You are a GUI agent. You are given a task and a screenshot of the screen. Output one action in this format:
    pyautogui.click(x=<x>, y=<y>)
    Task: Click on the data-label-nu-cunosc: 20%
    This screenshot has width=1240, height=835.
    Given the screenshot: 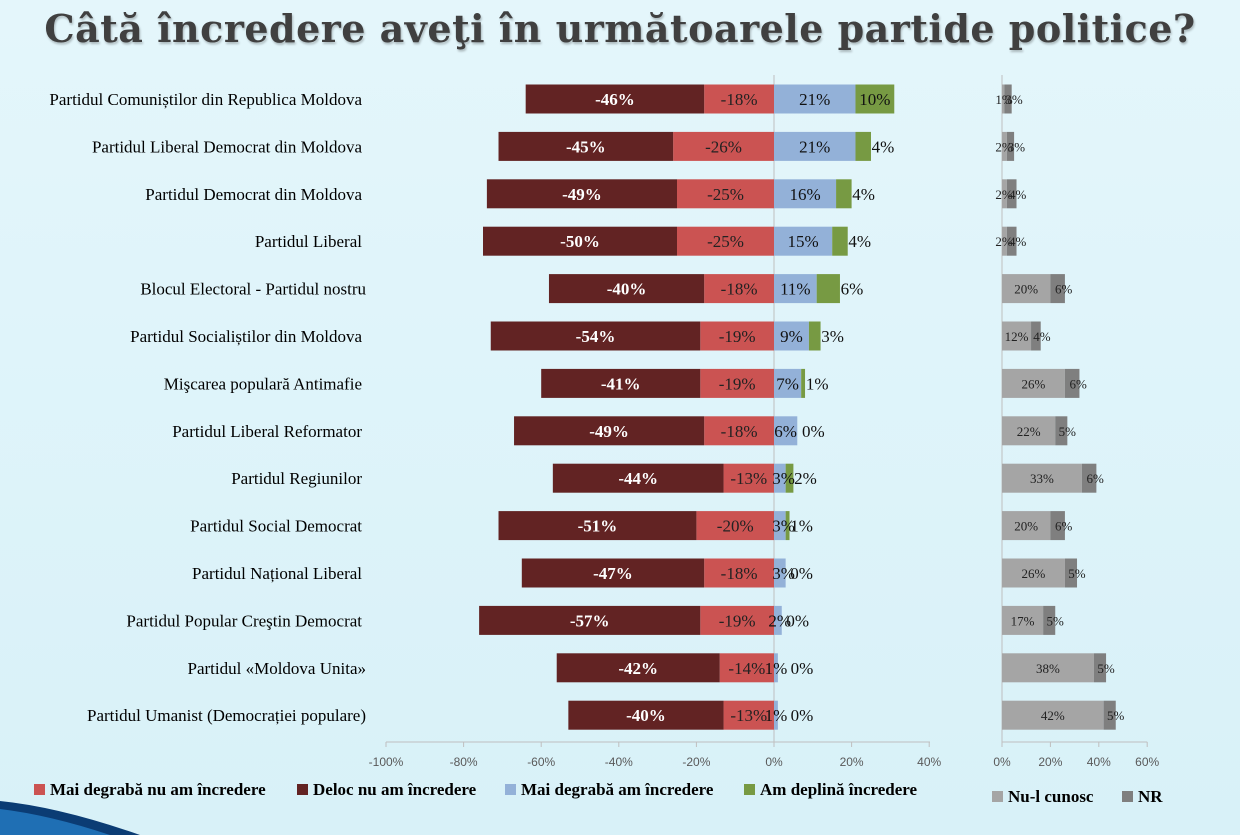 What is the action you would take?
    pyautogui.click(x=1026, y=289)
    